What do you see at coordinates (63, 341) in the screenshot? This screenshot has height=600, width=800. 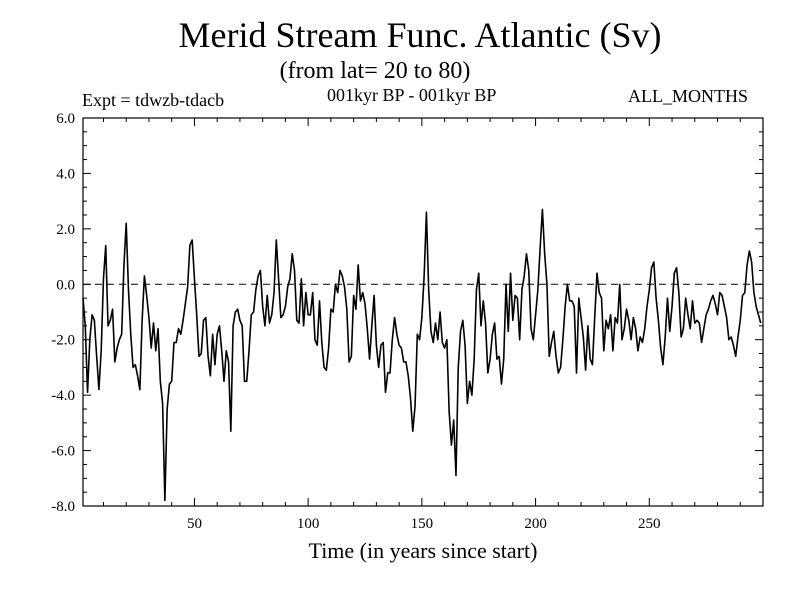 I see `y-tick-label: -2.0` at bounding box center [63, 341].